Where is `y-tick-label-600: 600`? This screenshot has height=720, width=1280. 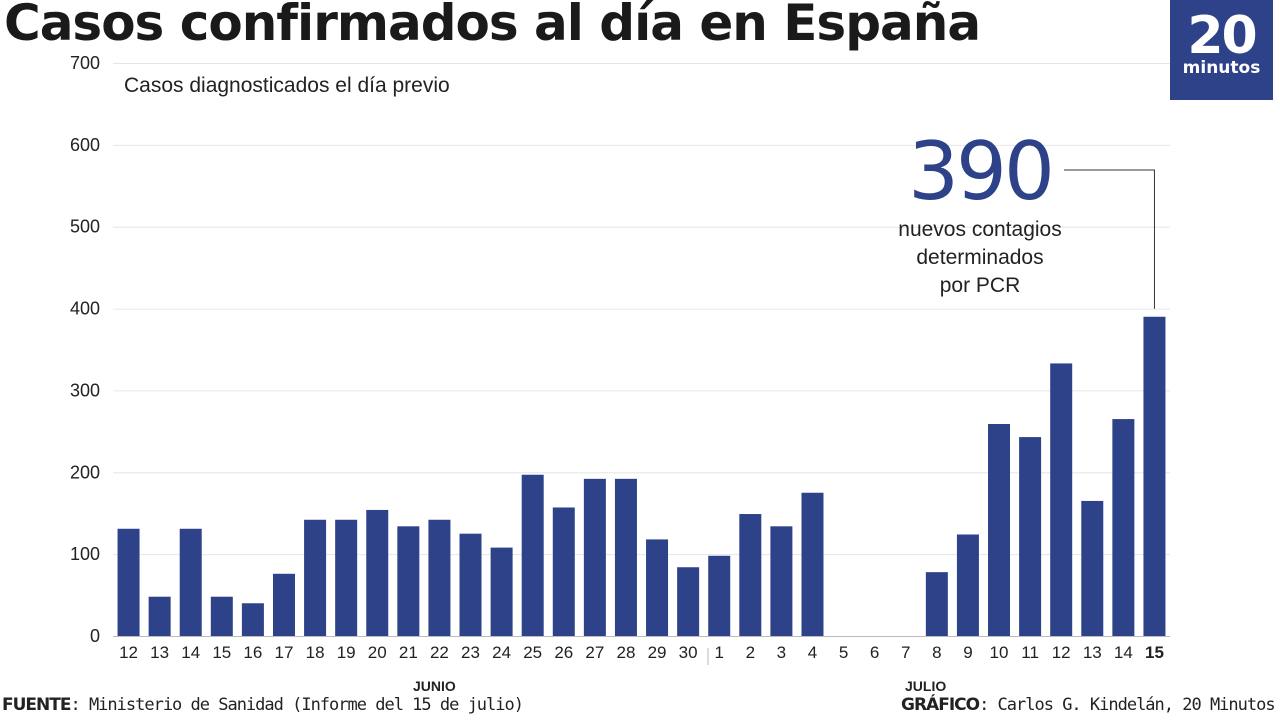 y-tick-label-600: 600 is located at coordinates (85, 145).